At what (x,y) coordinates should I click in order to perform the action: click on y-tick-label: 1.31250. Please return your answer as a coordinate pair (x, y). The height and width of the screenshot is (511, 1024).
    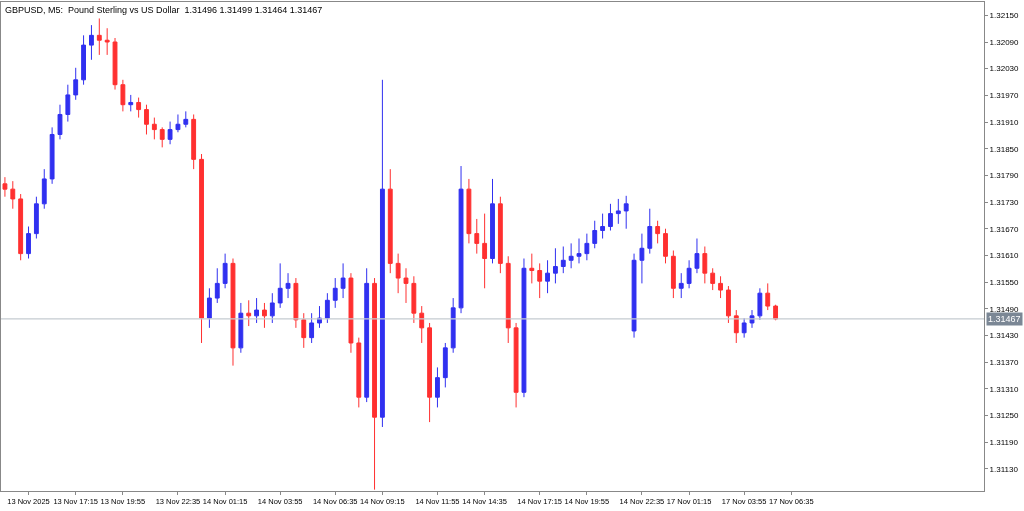
    Looking at the image, I should click on (1004, 416).